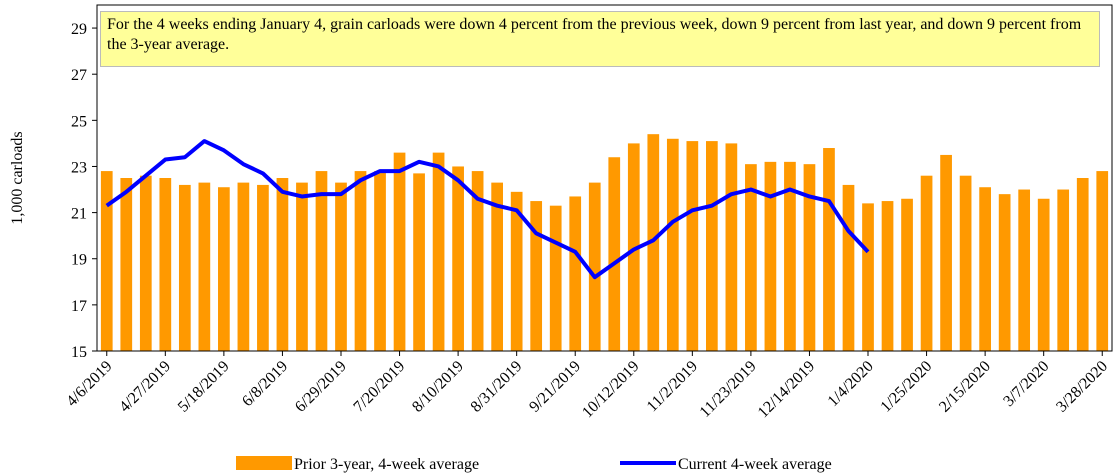  Describe the element at coordinates (79, 167) in the screenshot. I see `y-tick-label: 23` at that location.